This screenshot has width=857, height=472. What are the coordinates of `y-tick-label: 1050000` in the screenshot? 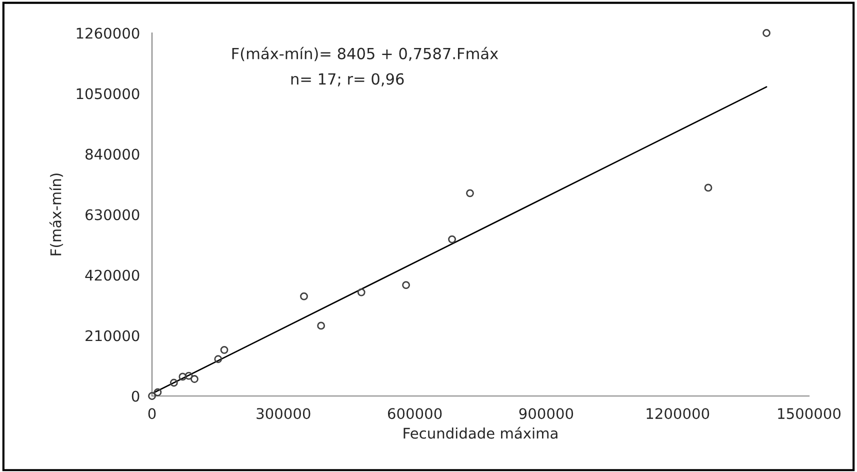 It's located at (108, 94).